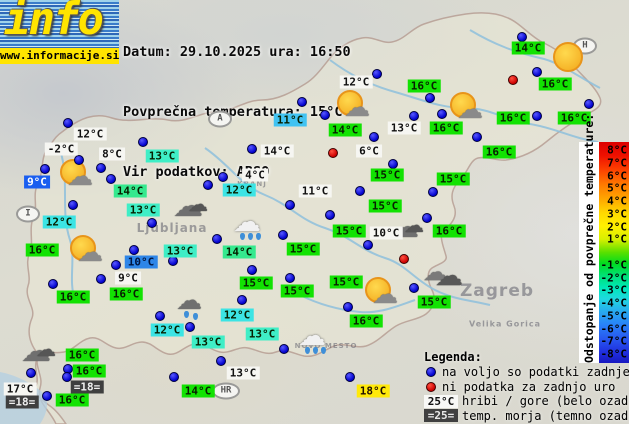  I want to click on legend-item: ni podatka za zadnjo uro, so click(526, 387).